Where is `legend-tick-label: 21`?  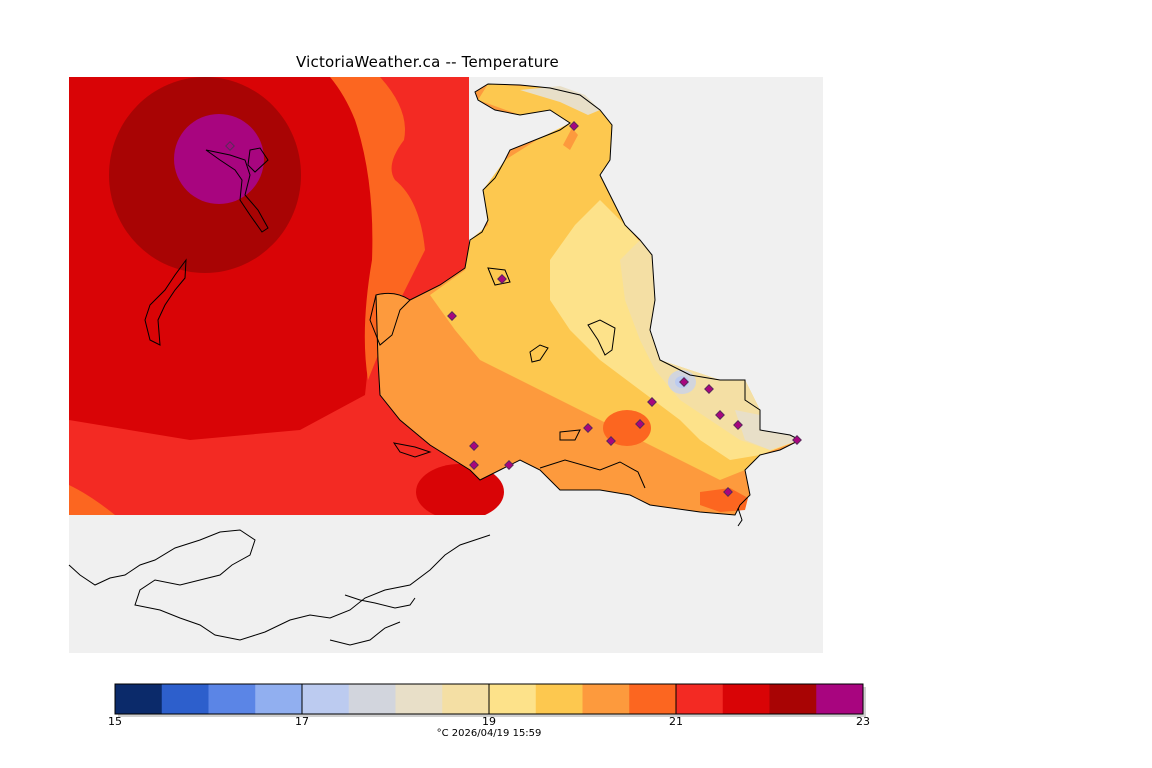 legend-tick-label: 21 is located at coordinates (676, 721).